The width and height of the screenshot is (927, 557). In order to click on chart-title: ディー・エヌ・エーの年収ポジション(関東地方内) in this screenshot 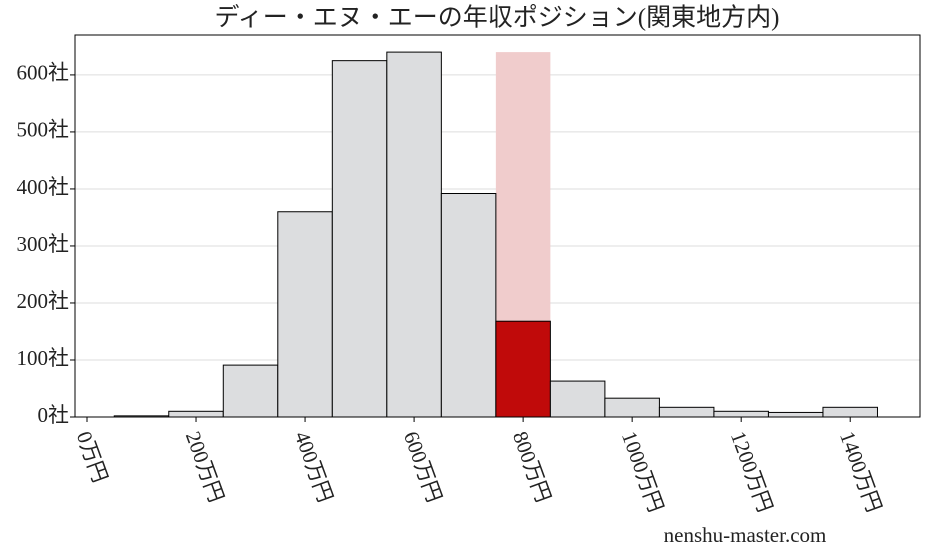, I will do `click(497, 18)`.